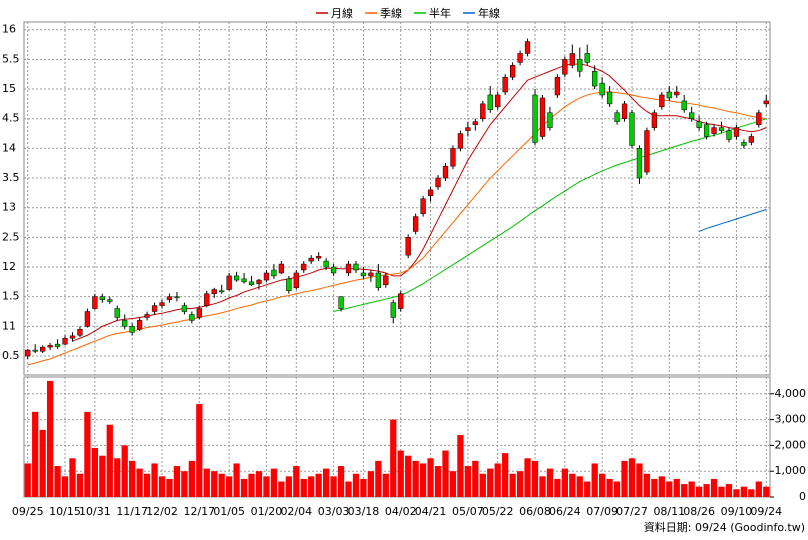 This screenshot has width=808, height=540. I want to click on x-tick-label: 10/31, so click(95, 511).